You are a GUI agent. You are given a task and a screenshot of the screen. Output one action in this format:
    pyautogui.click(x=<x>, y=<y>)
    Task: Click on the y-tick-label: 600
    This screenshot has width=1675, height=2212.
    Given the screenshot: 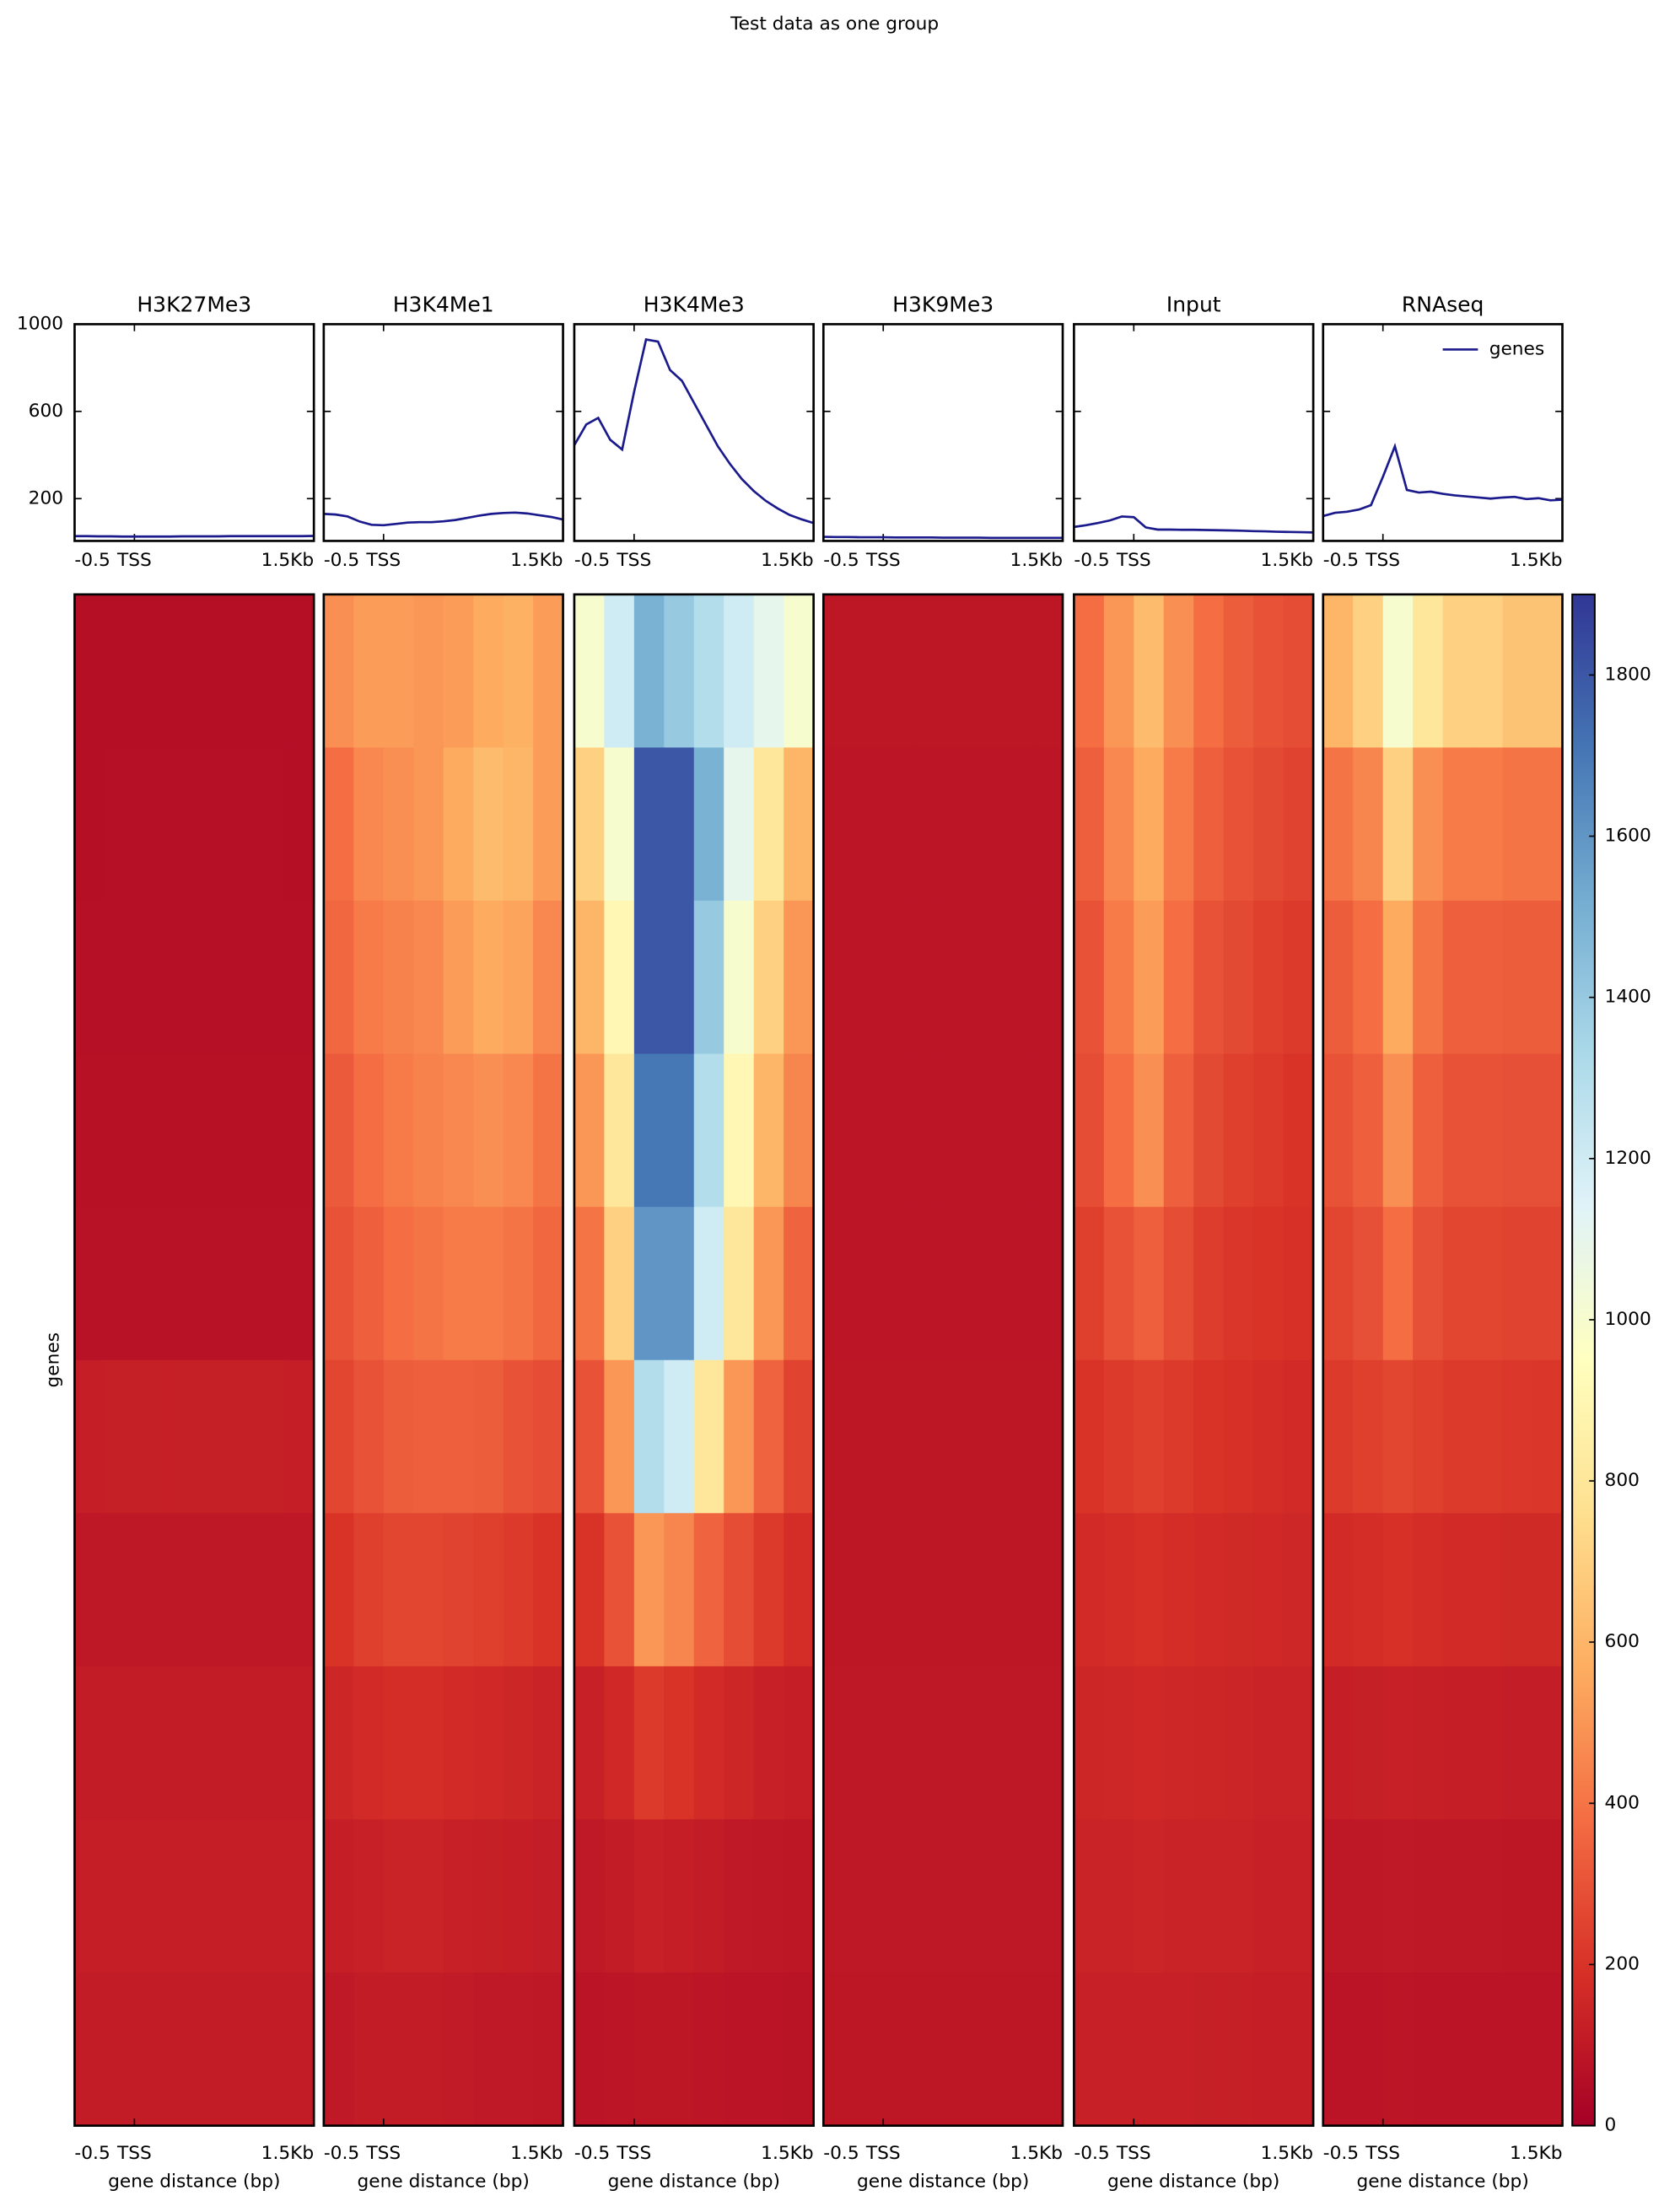 What is the action you would take?
    pyautogui.click(x=46, y=411)
    